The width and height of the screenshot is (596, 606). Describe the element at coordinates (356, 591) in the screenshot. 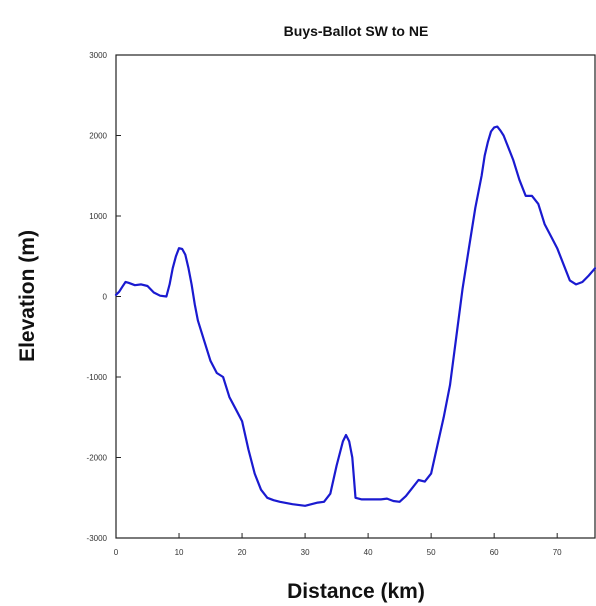

I see `x-axis-label: Distance (km)` at that location.